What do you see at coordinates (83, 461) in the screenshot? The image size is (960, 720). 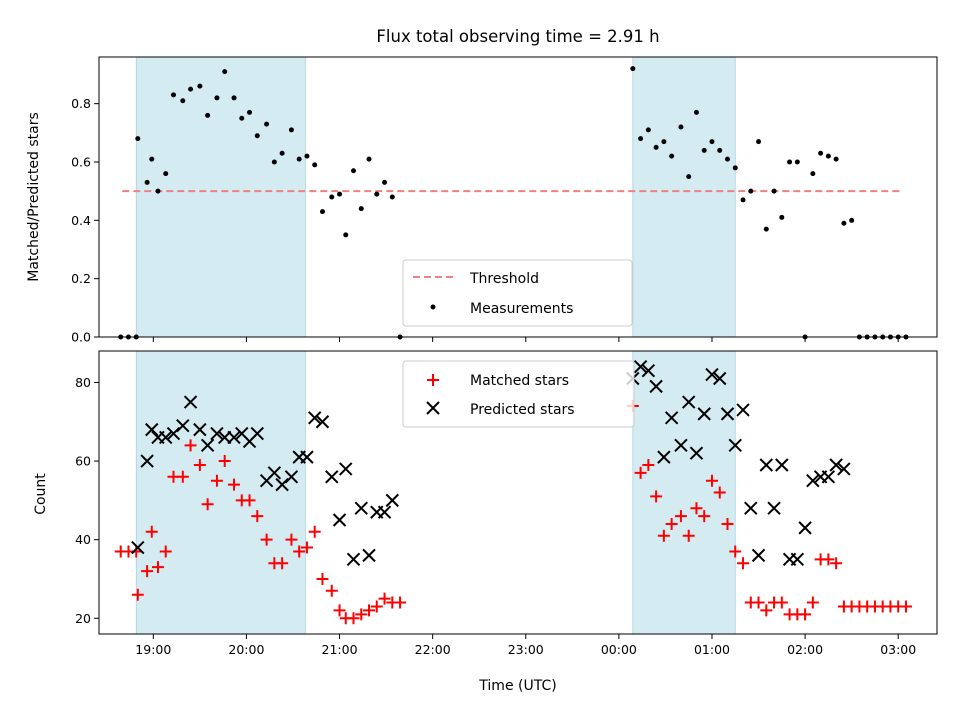 I see `y-tick-label: 60` at bounding box center [83, 461].